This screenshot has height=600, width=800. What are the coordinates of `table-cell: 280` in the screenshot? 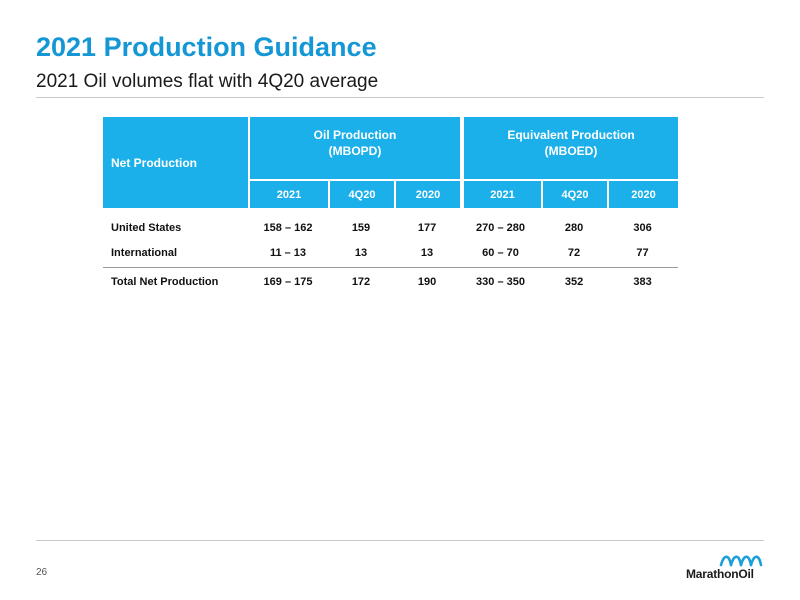 It's located at (574, 227).